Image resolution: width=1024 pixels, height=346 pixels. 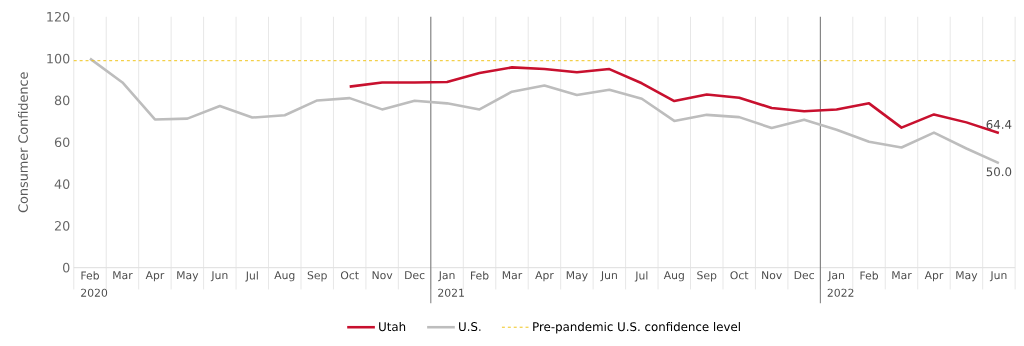 I want to click on y-tick-label: 120, so click(x=58, y=17).